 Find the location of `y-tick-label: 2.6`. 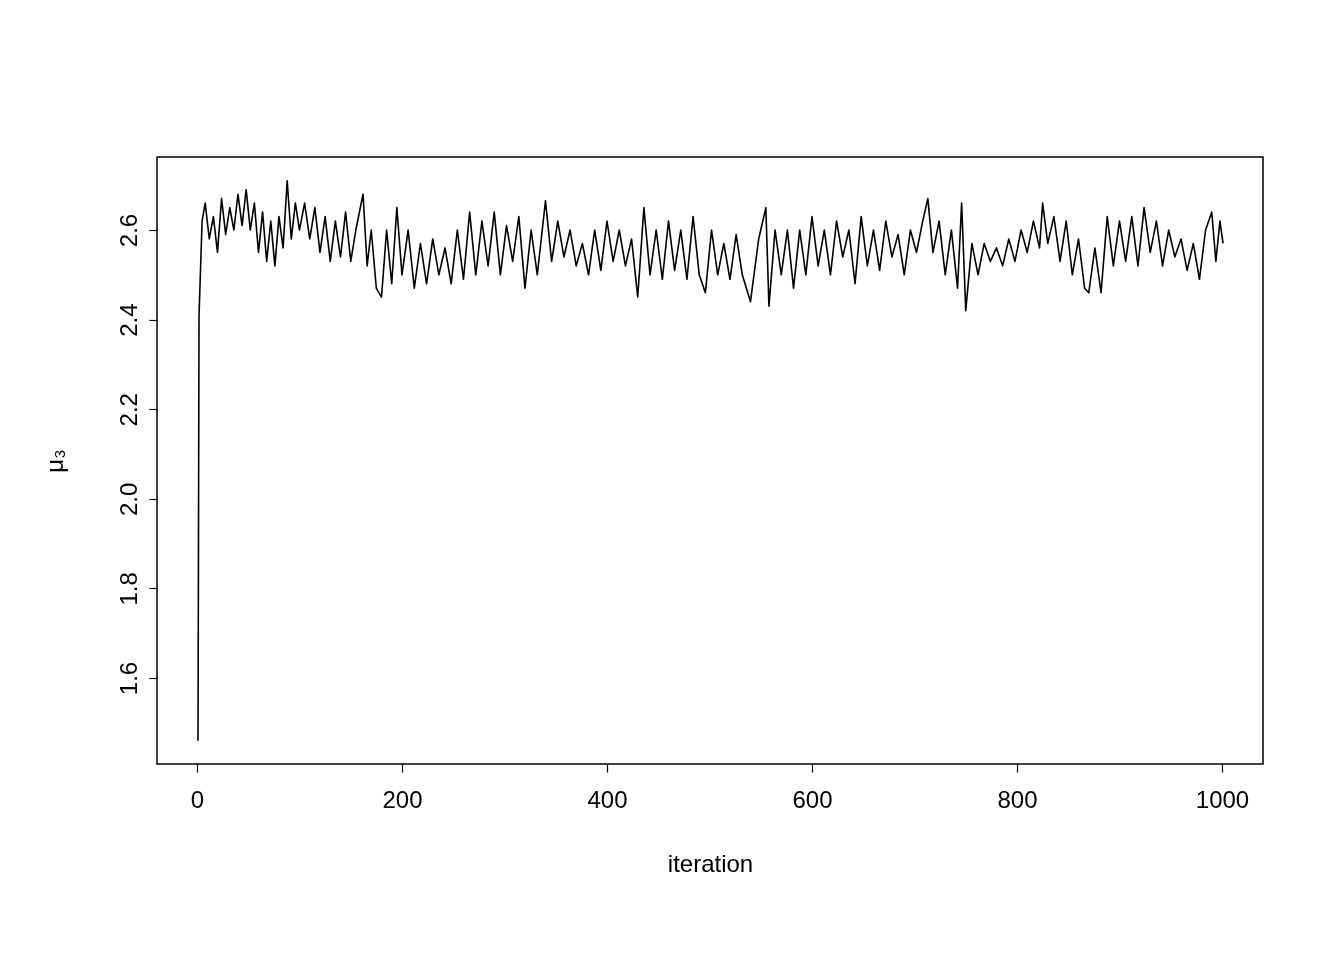

y-tick-label: 2.6 is located at coordinates (128, 230).